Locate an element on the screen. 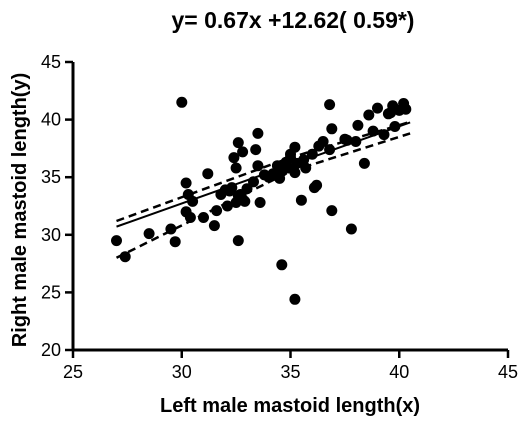 The height and width of the screenshot is (430, 530). x-tick-label: 25 is located at coordinates (73, 372).